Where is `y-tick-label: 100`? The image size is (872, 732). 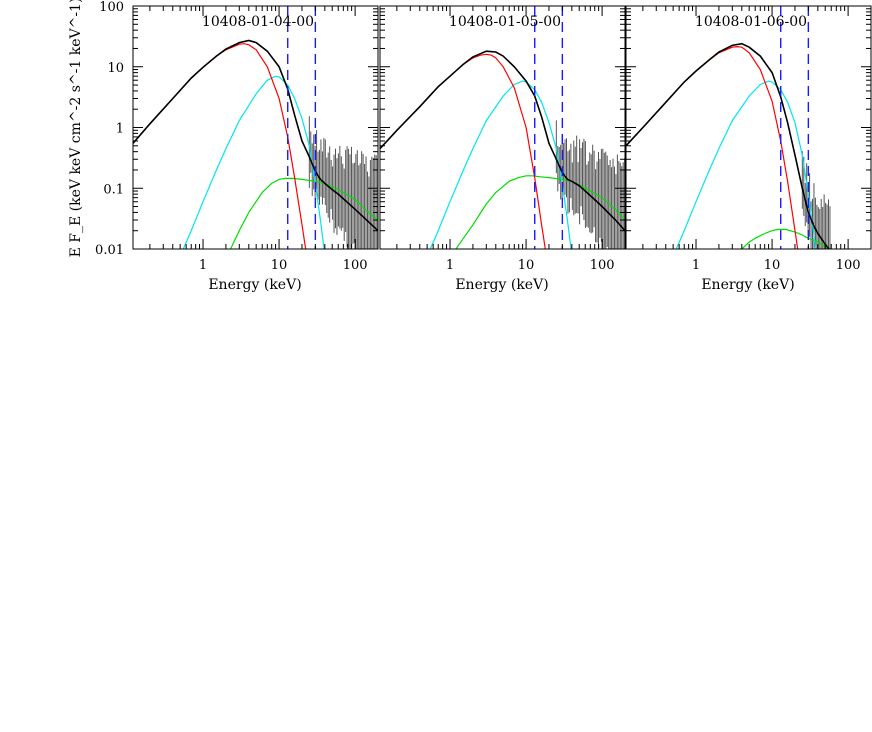 y-tick-label: 100 is located at coordinates (111, 7).